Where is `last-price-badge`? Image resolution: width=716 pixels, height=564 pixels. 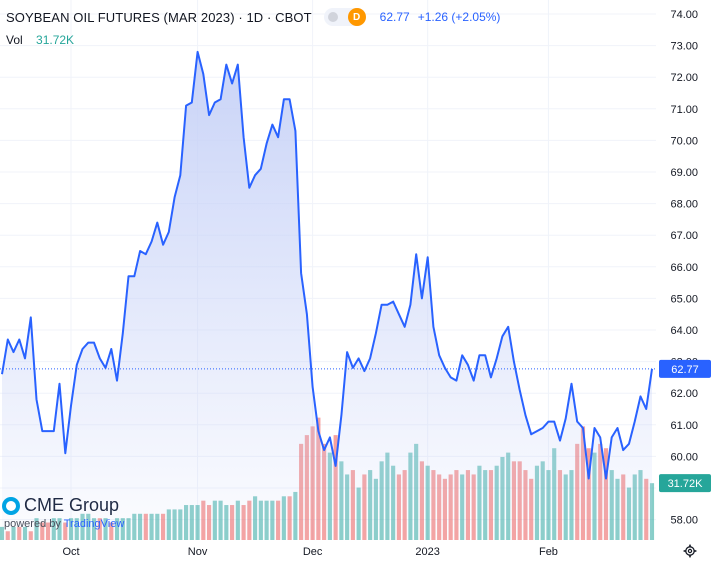 last-price-badge is located at coordinates (685, 368).